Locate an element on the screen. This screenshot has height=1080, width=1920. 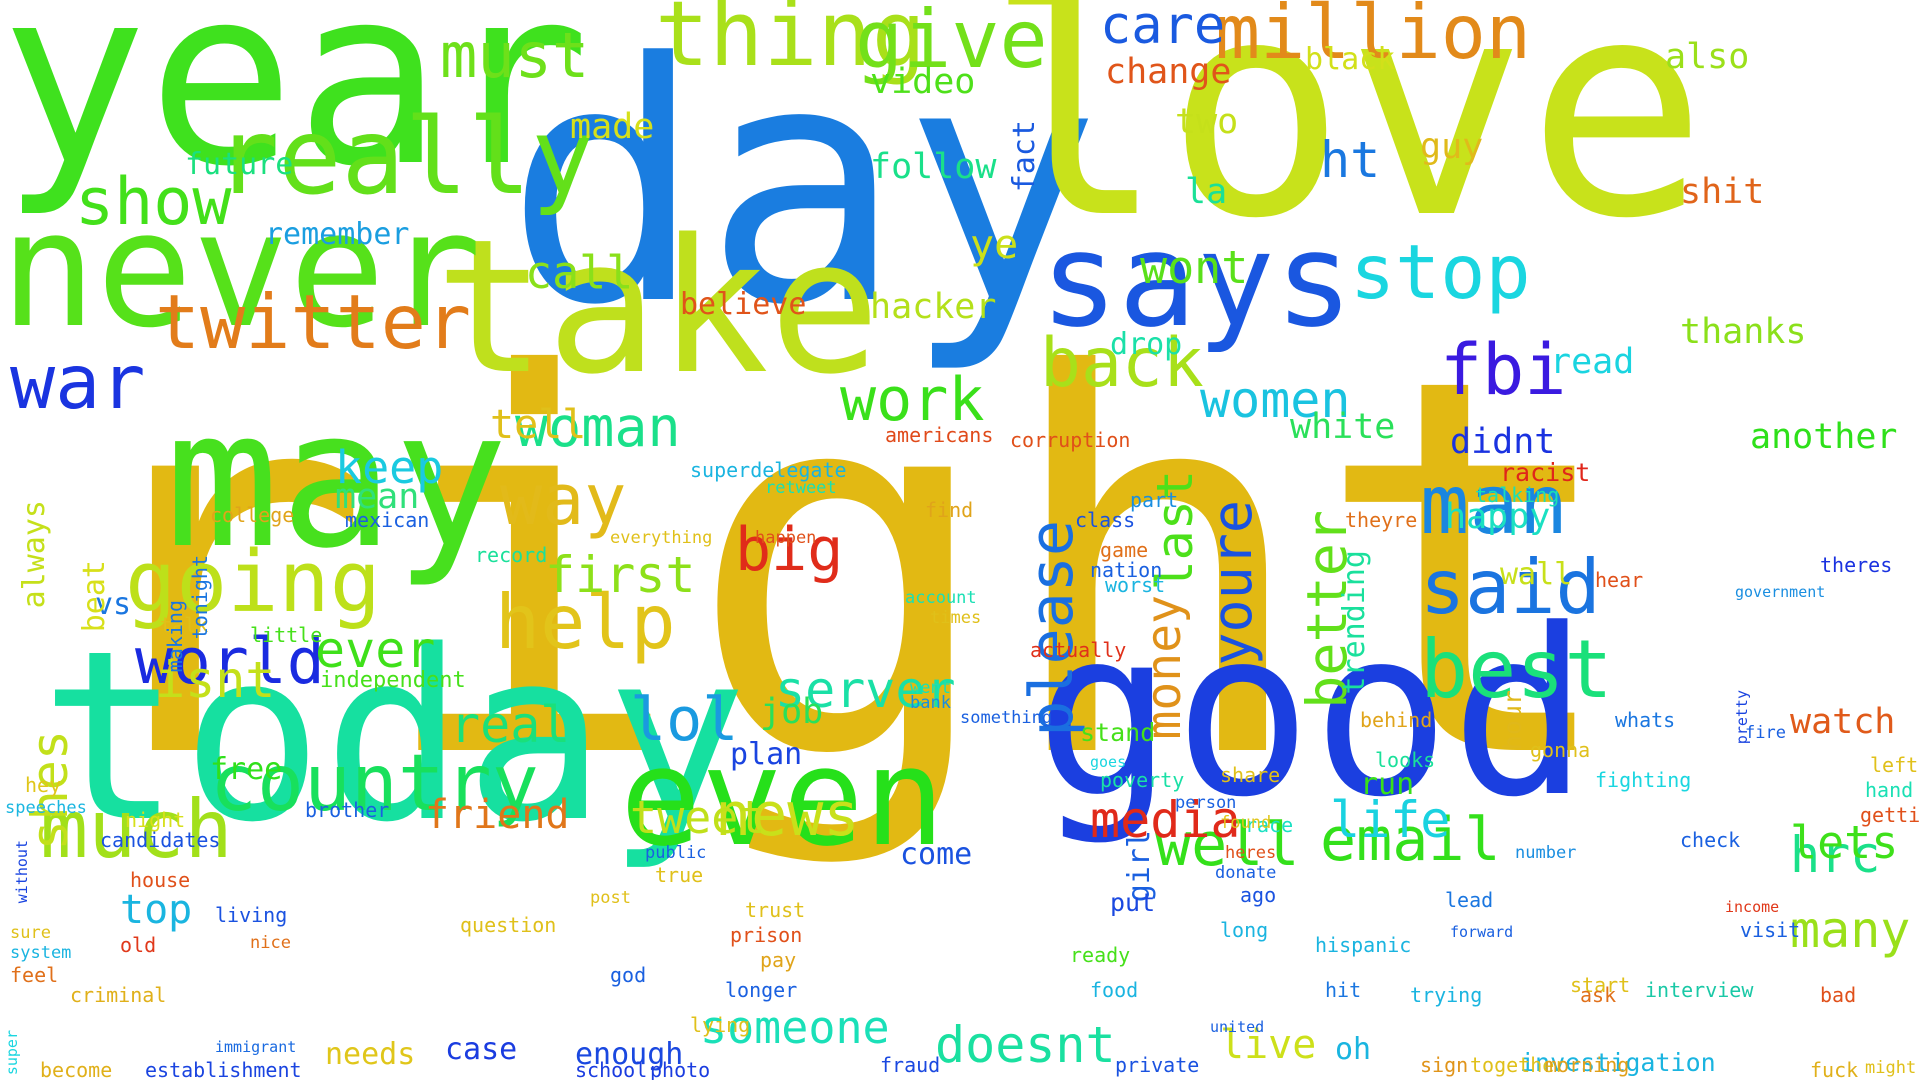
word-big: big is located at coordinates (789, 550).